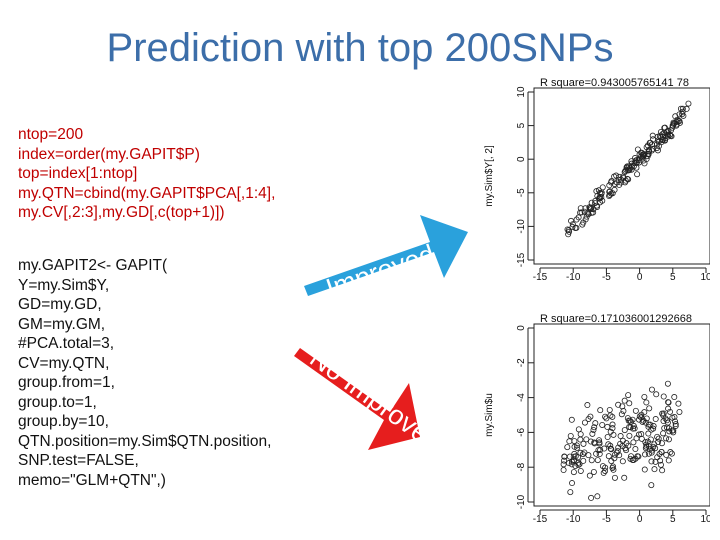 The image size is (720, 540). I want to click on call-line: my.GAPIT2<- GAPIT(, so click(93, 265).